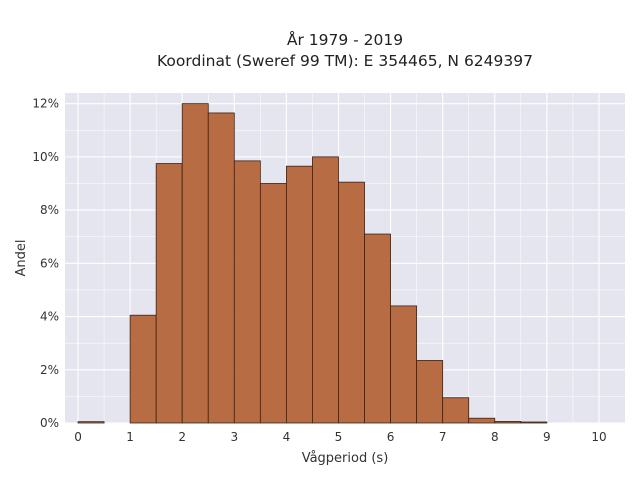 The image size is (640, 480). What do you see at coordinates (345, 39) in the screenshot?
I see `chart-title-line-1: År 1979 - 2019` at bounding box center [345, 39].